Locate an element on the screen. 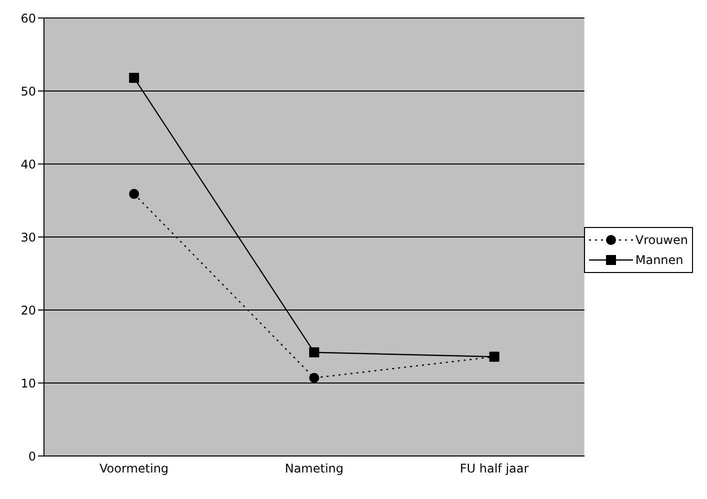 The height and width of the screenshot is (499, 707). y-tick-label: 40 is located at coordinates (28, 164).